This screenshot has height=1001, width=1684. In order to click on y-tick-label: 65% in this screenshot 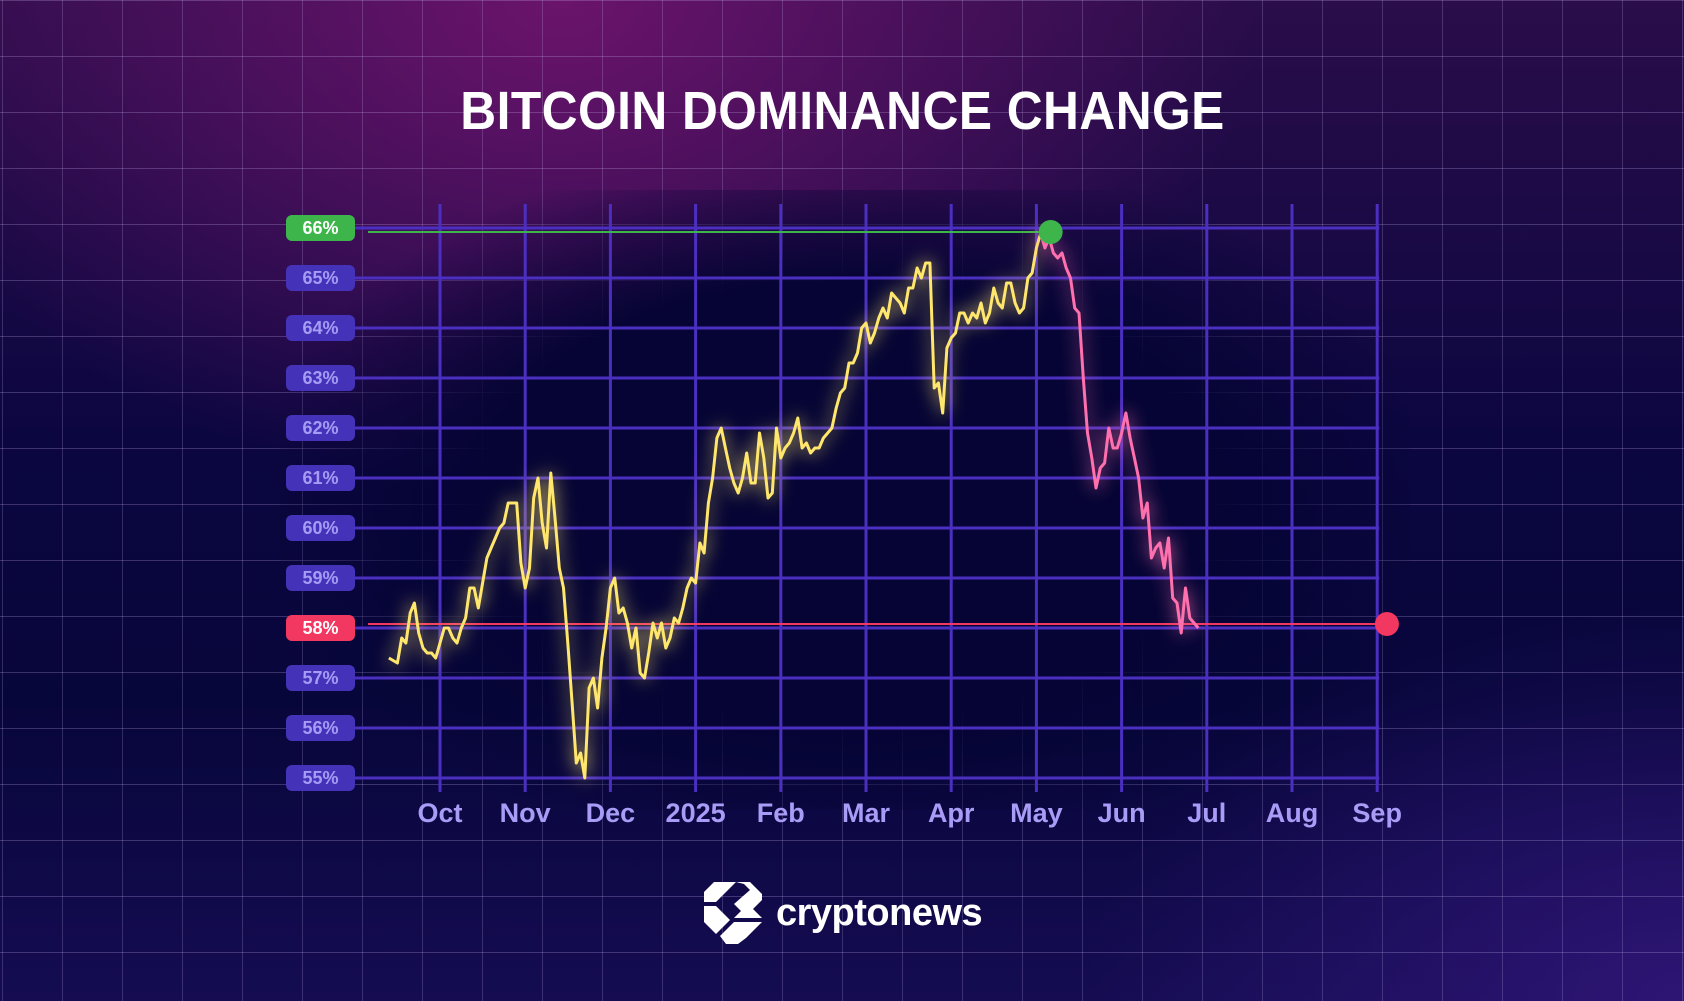, I will do `click(320, 278)`.